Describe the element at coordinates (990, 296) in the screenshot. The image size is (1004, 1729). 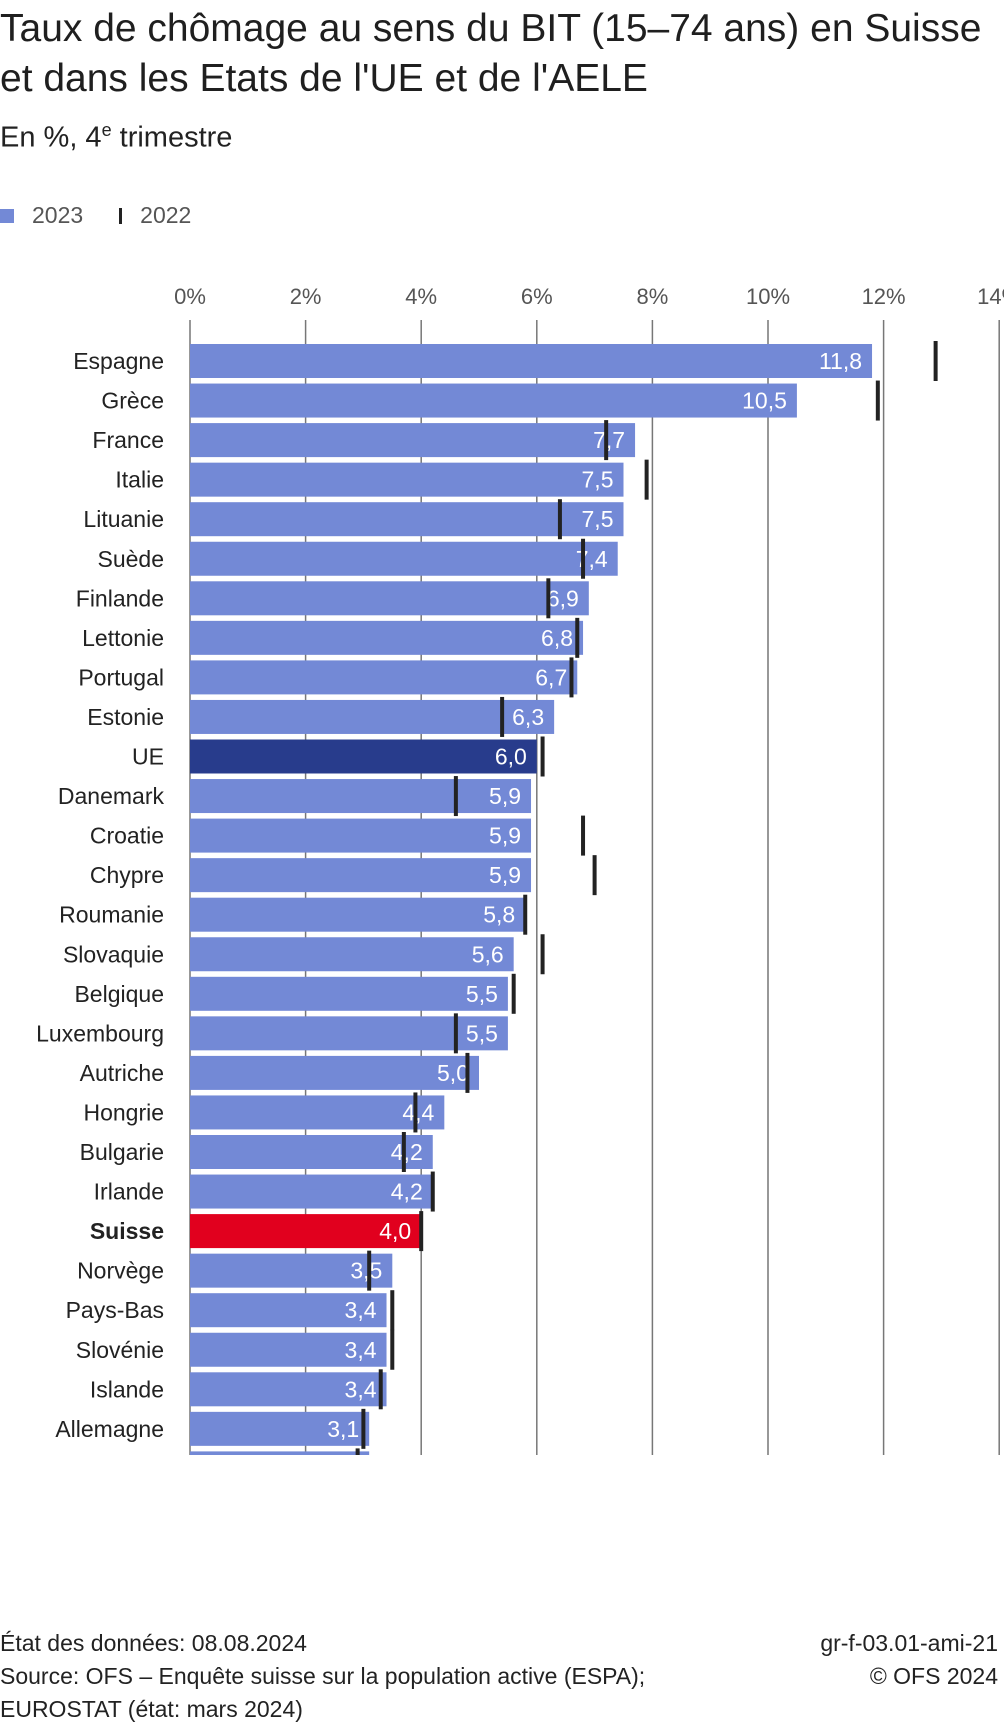
I see `x-tick-label: 14%` at that location.